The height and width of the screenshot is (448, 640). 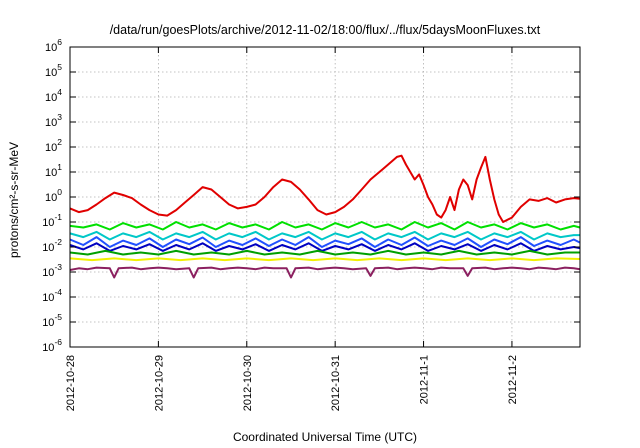 I want to click on x-tick-label: 2012-10-29, so click(x=159, y=383).